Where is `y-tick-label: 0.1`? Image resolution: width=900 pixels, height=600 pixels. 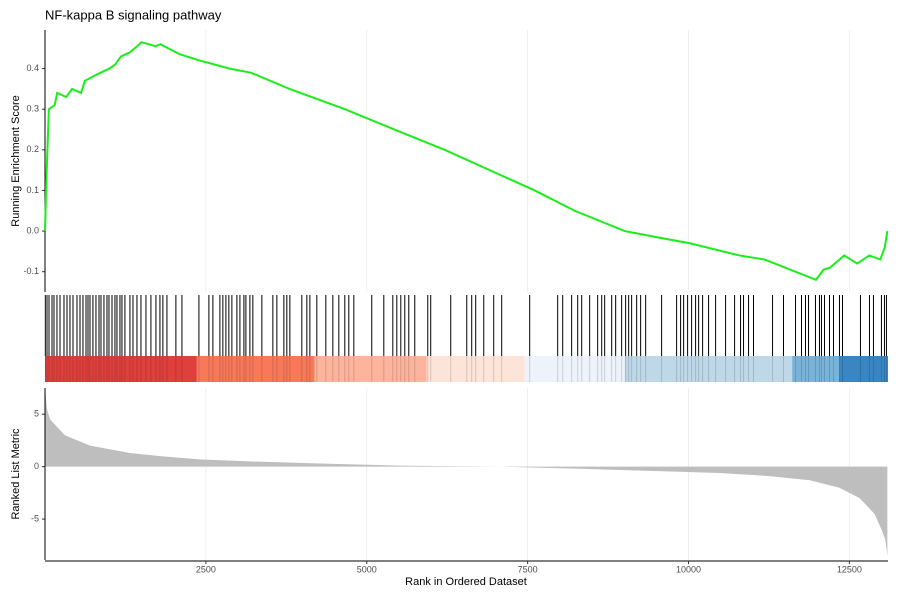
y-tick-label: 0.1 is located at coordinates (32, 190).